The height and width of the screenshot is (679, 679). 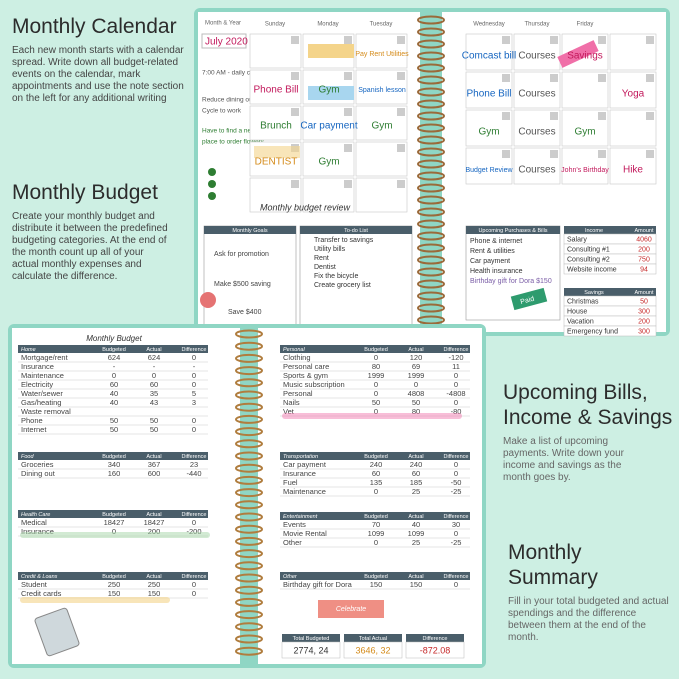 I want to click on label: 2774, 24, so click(x=310, y=650).